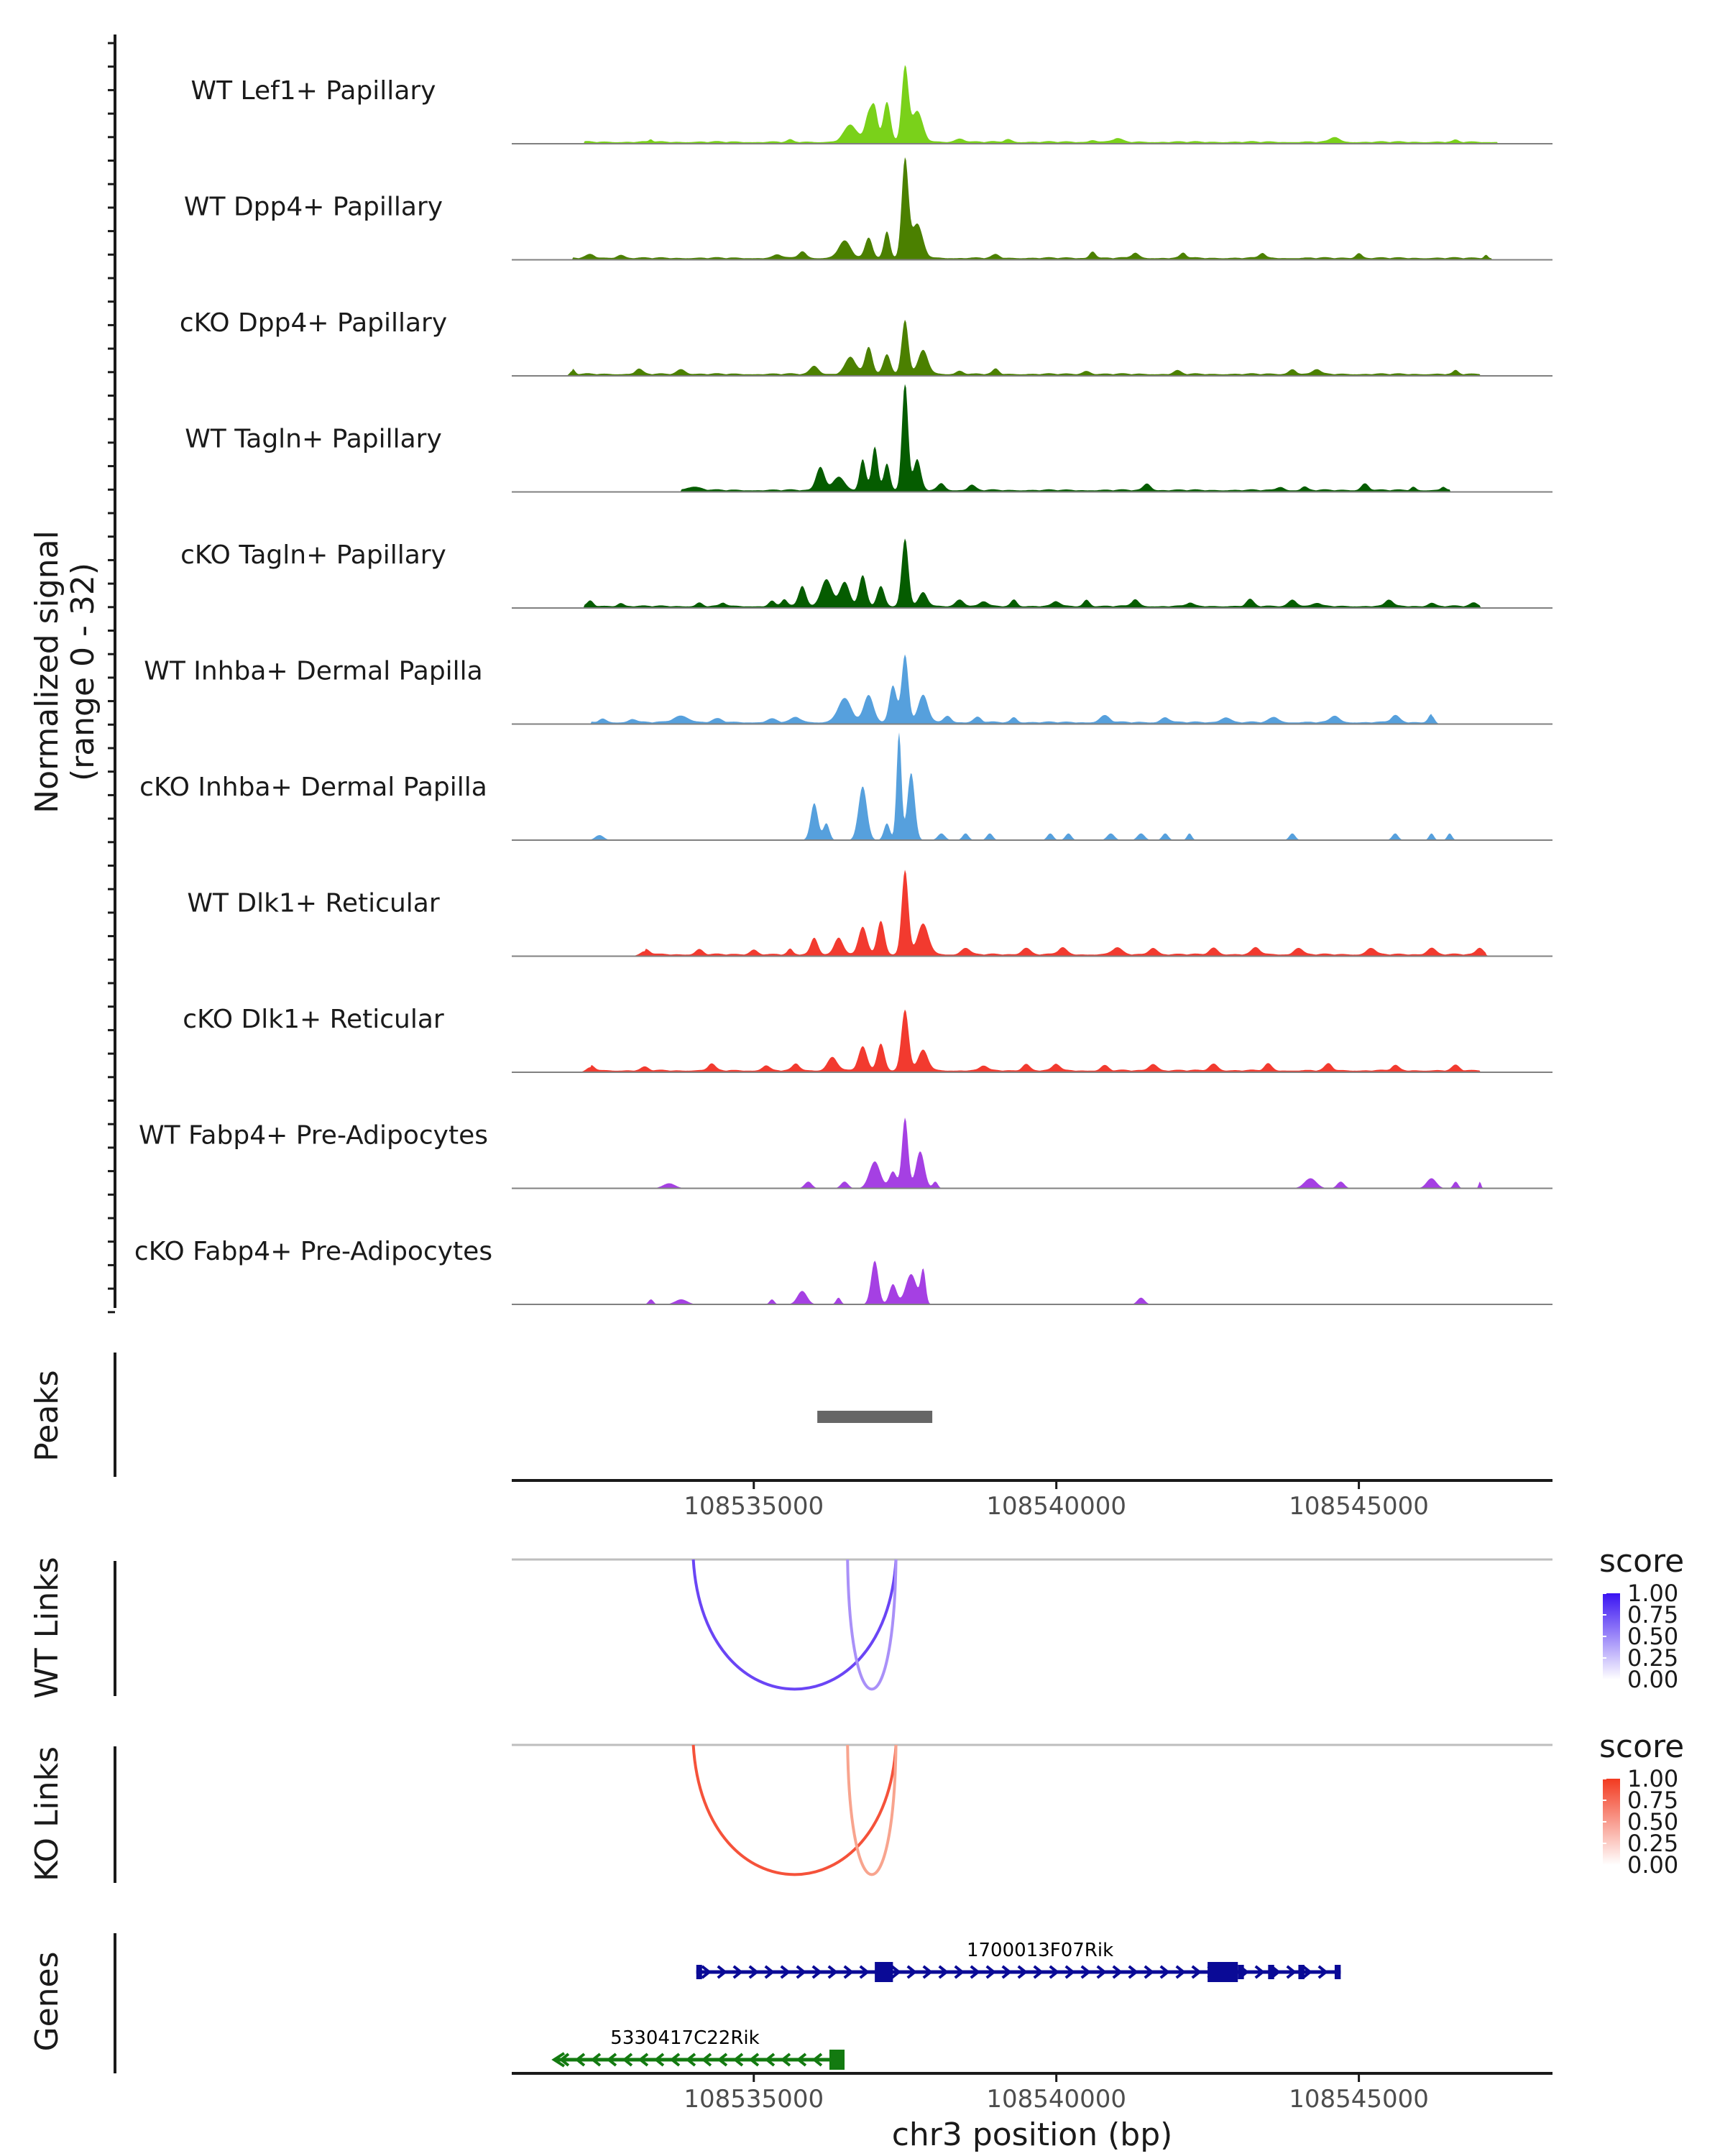 The image size is (1725, 2156). I want to click on legend-value: 0.75, so click(1652, 1800).